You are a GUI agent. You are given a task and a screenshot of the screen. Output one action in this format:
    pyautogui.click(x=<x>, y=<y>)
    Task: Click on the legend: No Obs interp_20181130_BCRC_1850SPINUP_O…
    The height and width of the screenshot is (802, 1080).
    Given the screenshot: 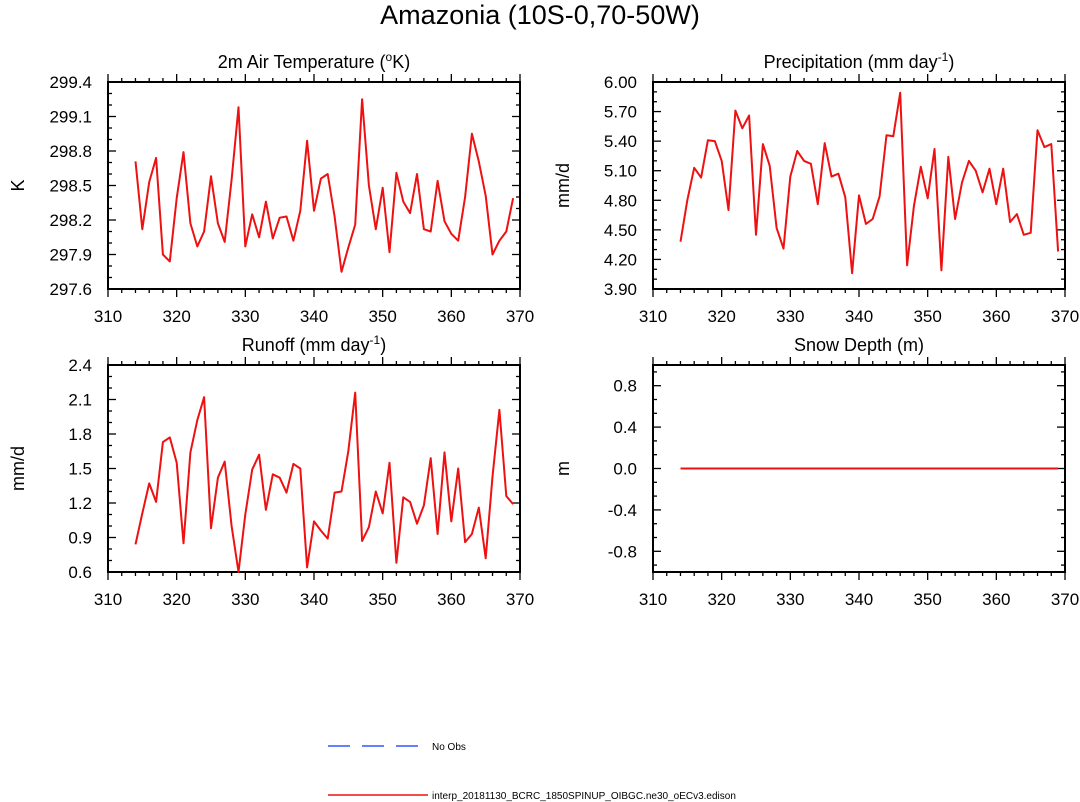 What is the action you would take?
    pyautogui.click(x=532, y=772)
    